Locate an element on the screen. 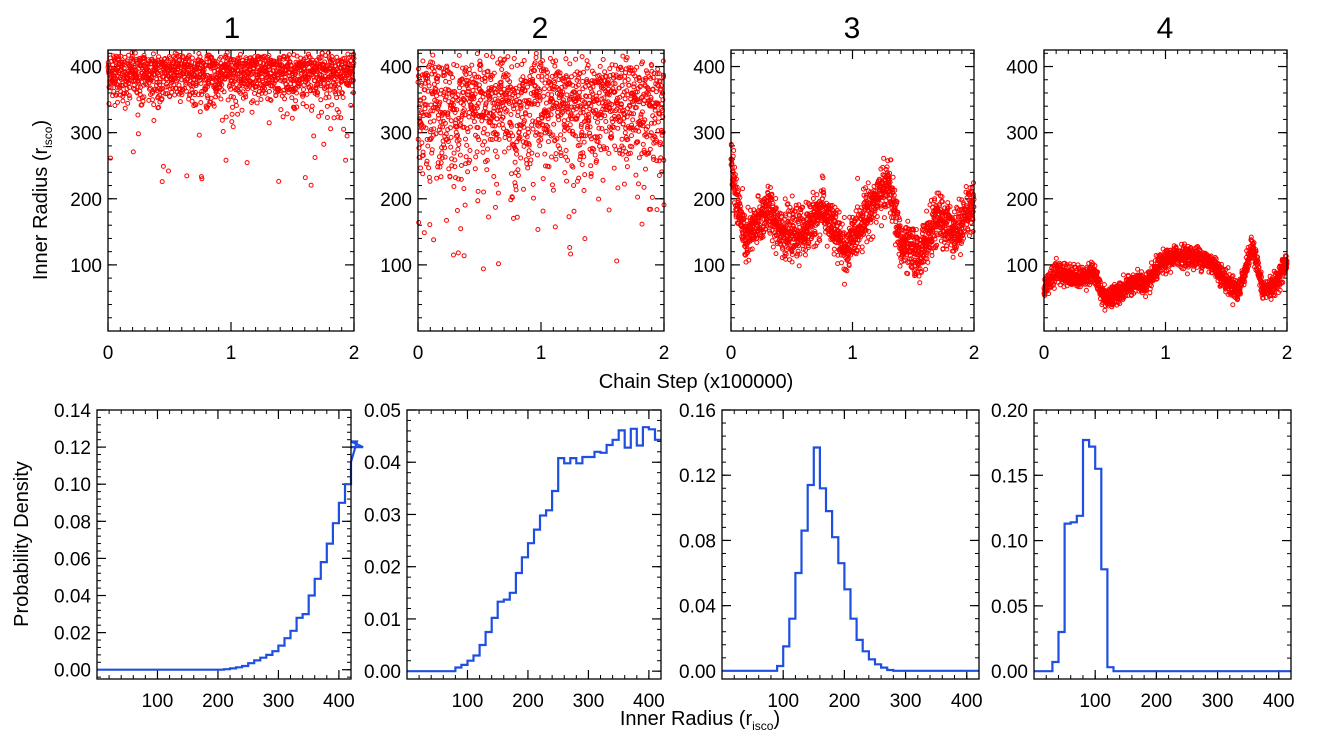 This screenshot has width=1343, height=738. y-tick-label: 300 is located at coordinates (1022, 134).